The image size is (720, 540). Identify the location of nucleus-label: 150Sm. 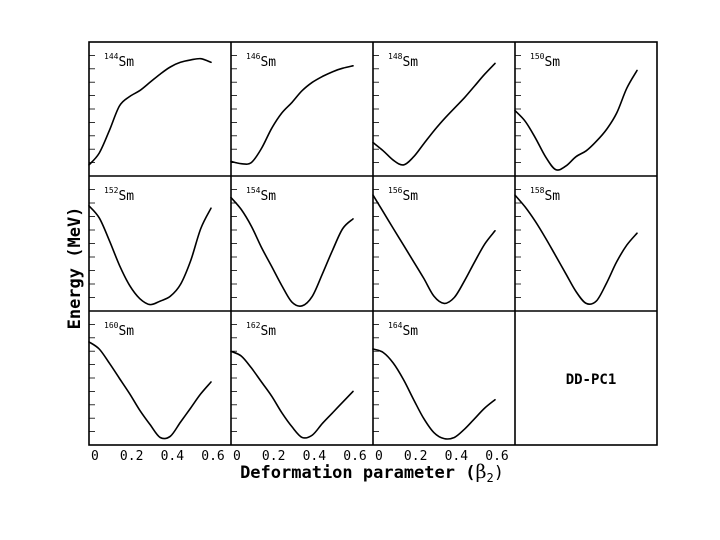
(545, 61).